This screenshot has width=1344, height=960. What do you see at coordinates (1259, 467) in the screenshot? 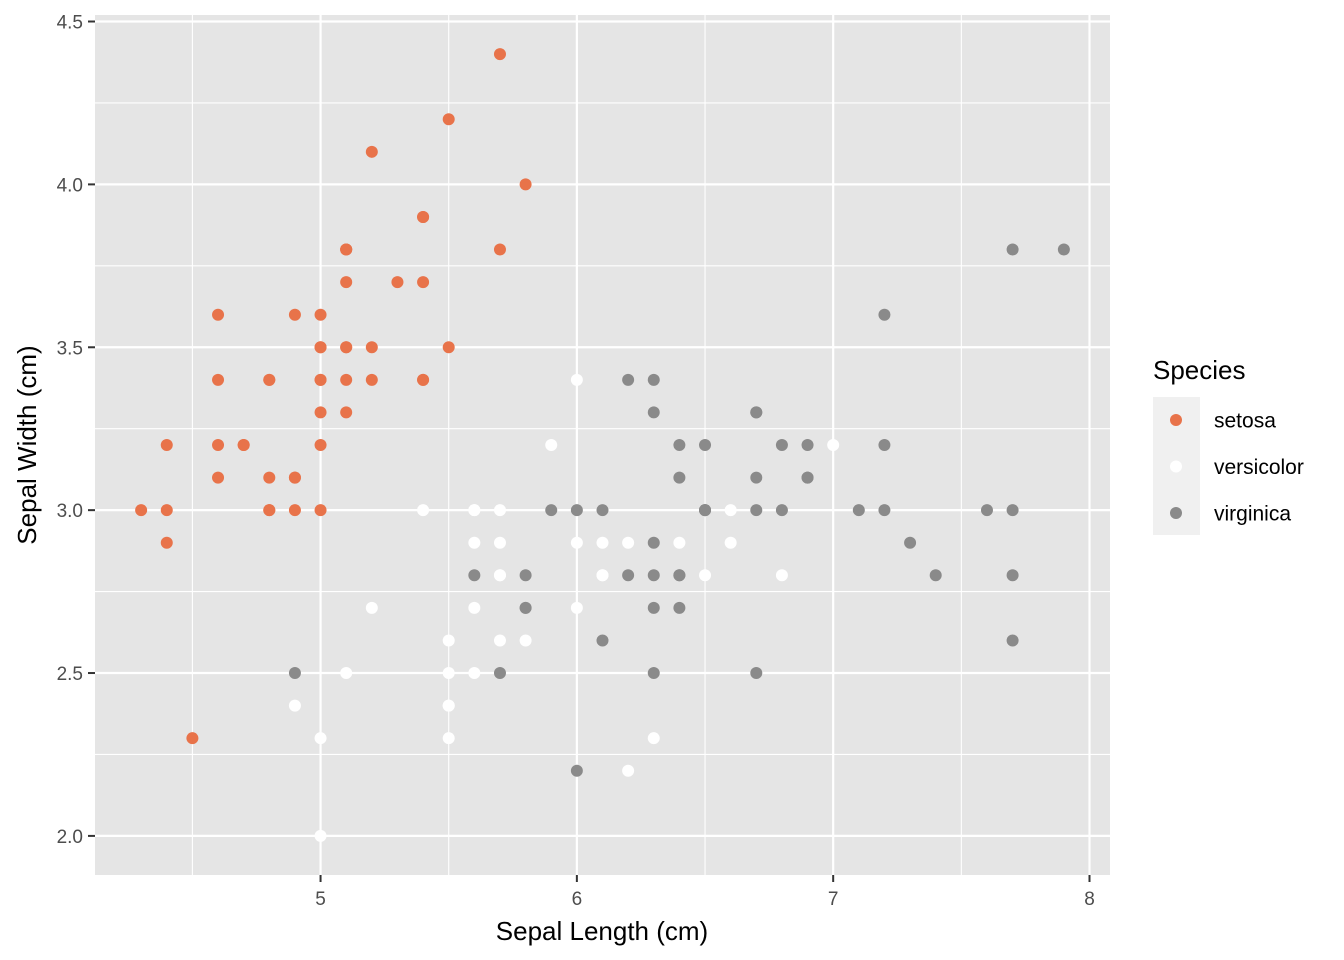
I see `legend-label-versicolor: versicolor` at bounding box center [1259, 467].